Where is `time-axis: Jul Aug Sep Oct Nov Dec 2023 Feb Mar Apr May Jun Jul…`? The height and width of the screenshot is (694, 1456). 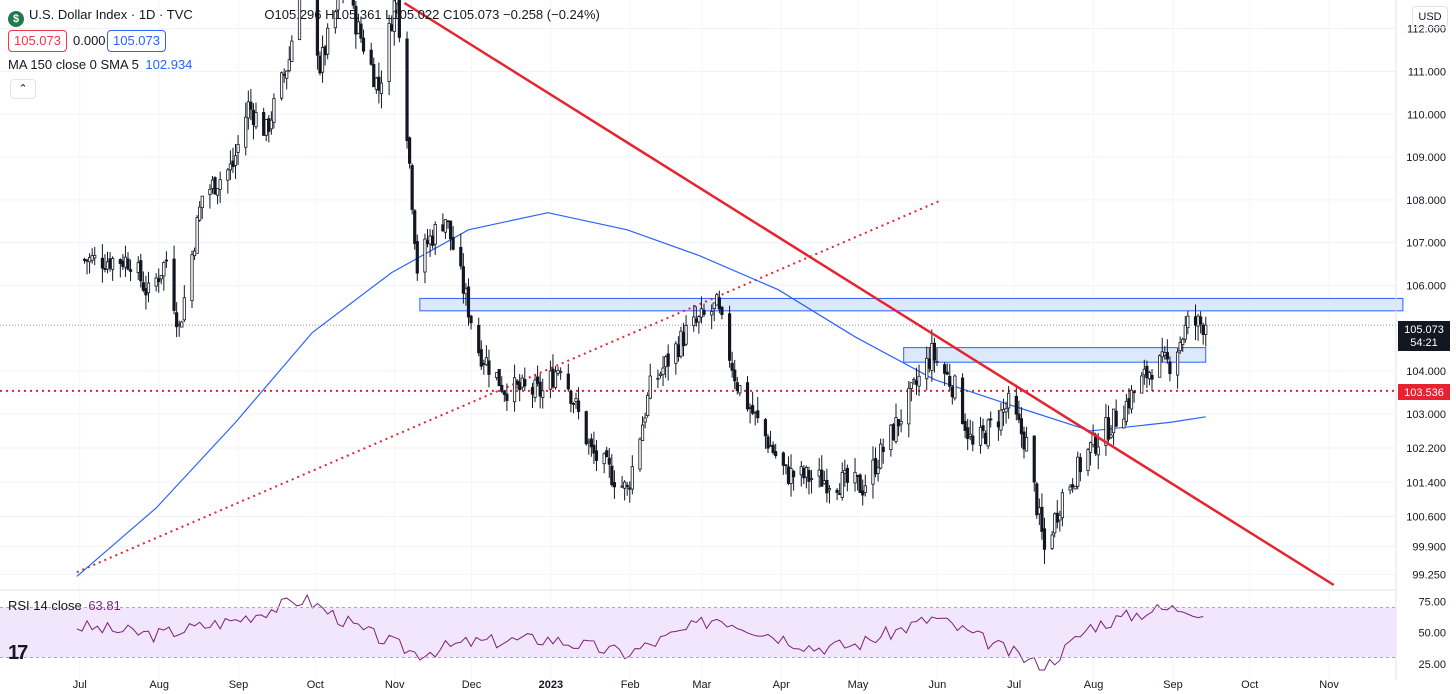 time-axis: Jul Aug Sep Oct Nov Dec 2023 Feb Mar Apr May Jun Jul… is located at coordinates (706, 685).